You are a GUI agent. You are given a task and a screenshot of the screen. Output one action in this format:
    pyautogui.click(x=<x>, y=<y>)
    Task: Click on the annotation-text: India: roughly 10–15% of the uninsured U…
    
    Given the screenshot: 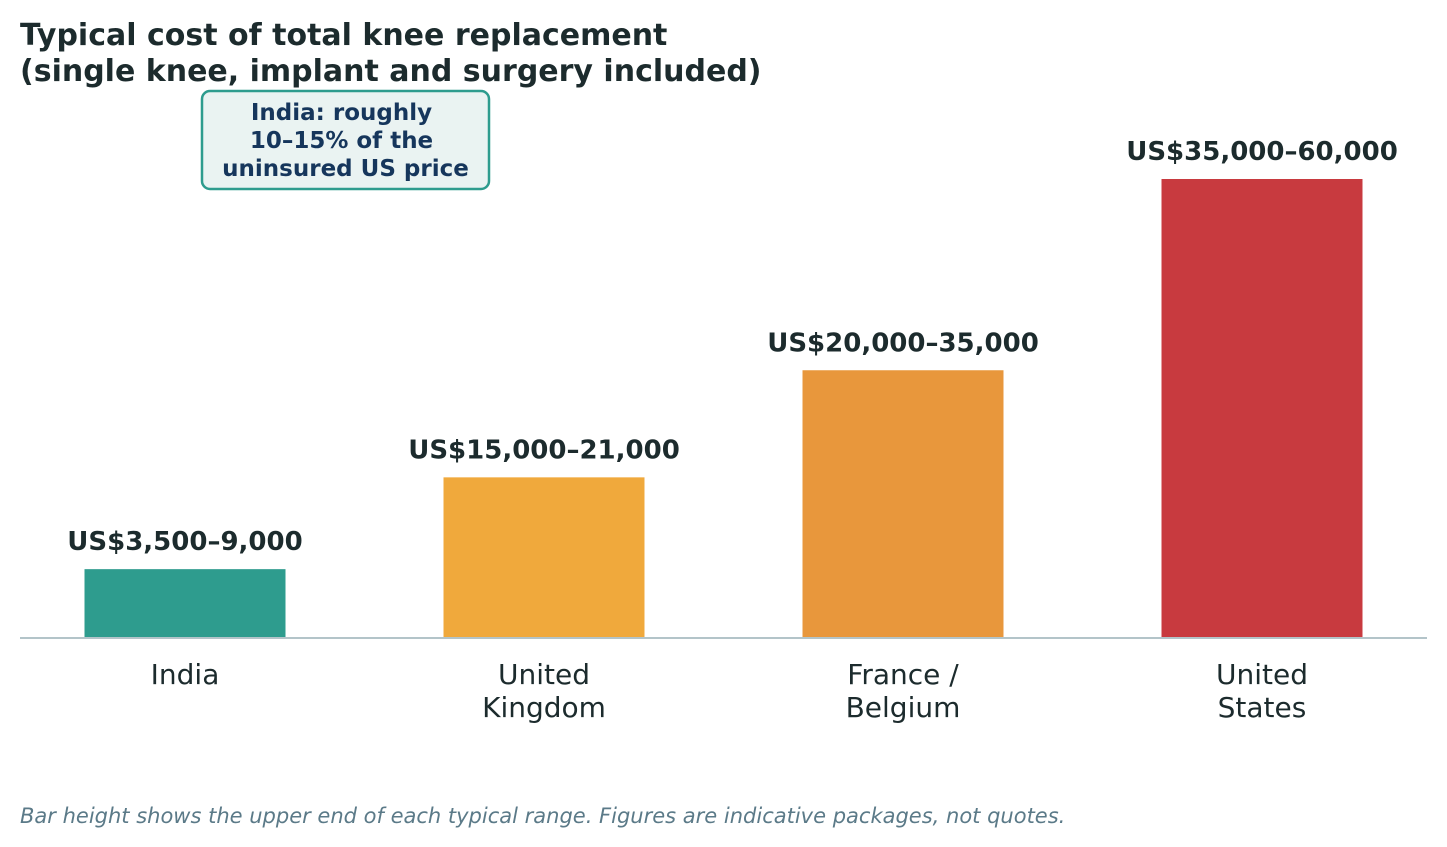 What is the action you would take?
    pyautogui.click(x=345, y=141)
    